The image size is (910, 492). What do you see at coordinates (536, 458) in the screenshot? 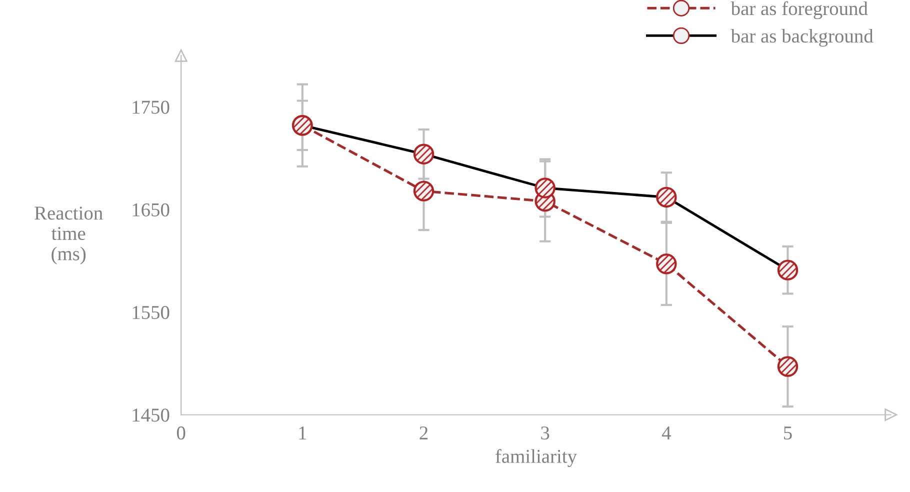
I see `x-axis-title: familiarity` at bounding box center [536, 458].